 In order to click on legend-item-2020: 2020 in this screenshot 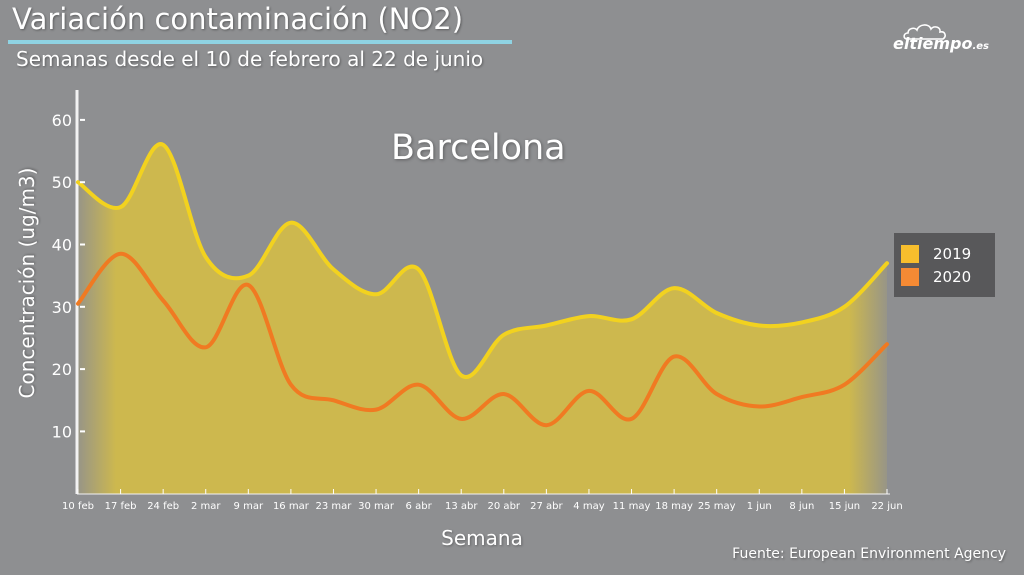, I will do `click(936, 277)`.